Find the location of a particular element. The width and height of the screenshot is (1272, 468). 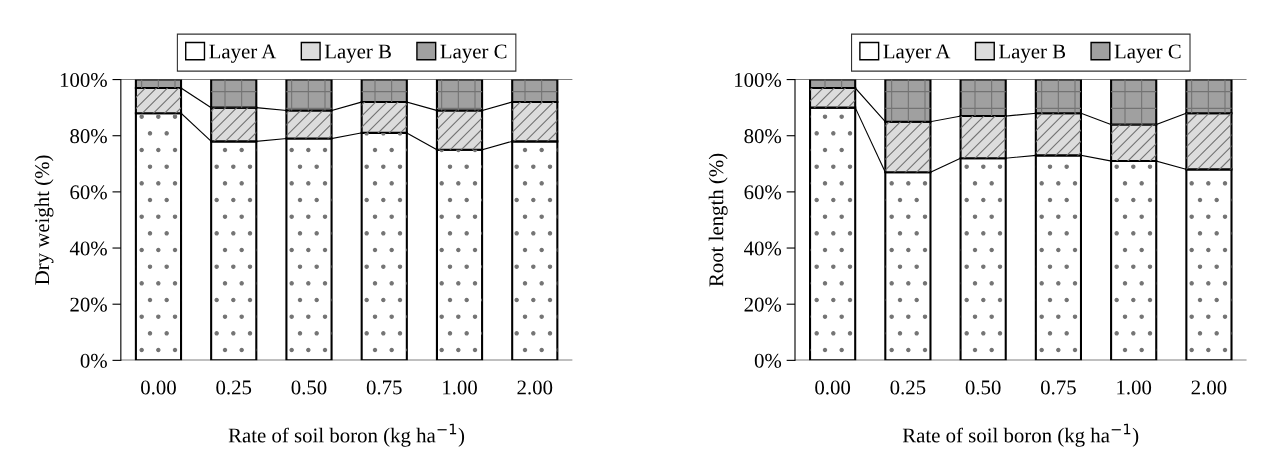

y-axis-title: Dry weight (%) is located at coordinates (44, 220).